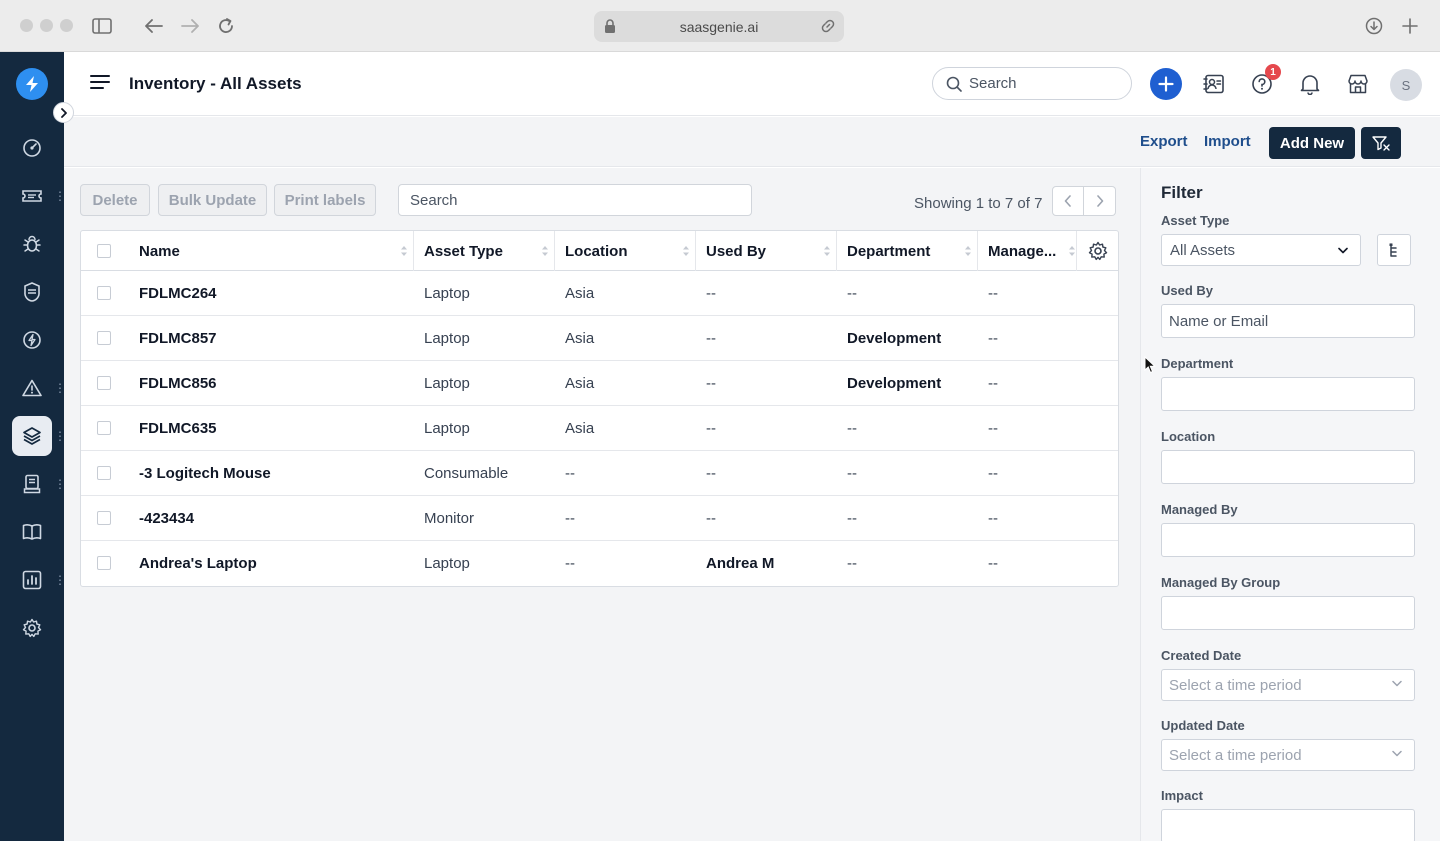 Image resolution: width=1440 pixels, height=841 pixels. What do you see at coordinates (178, 428) in the screenshot?
I see `cell-name: FDLMC635` at bounding box center [178, 428].